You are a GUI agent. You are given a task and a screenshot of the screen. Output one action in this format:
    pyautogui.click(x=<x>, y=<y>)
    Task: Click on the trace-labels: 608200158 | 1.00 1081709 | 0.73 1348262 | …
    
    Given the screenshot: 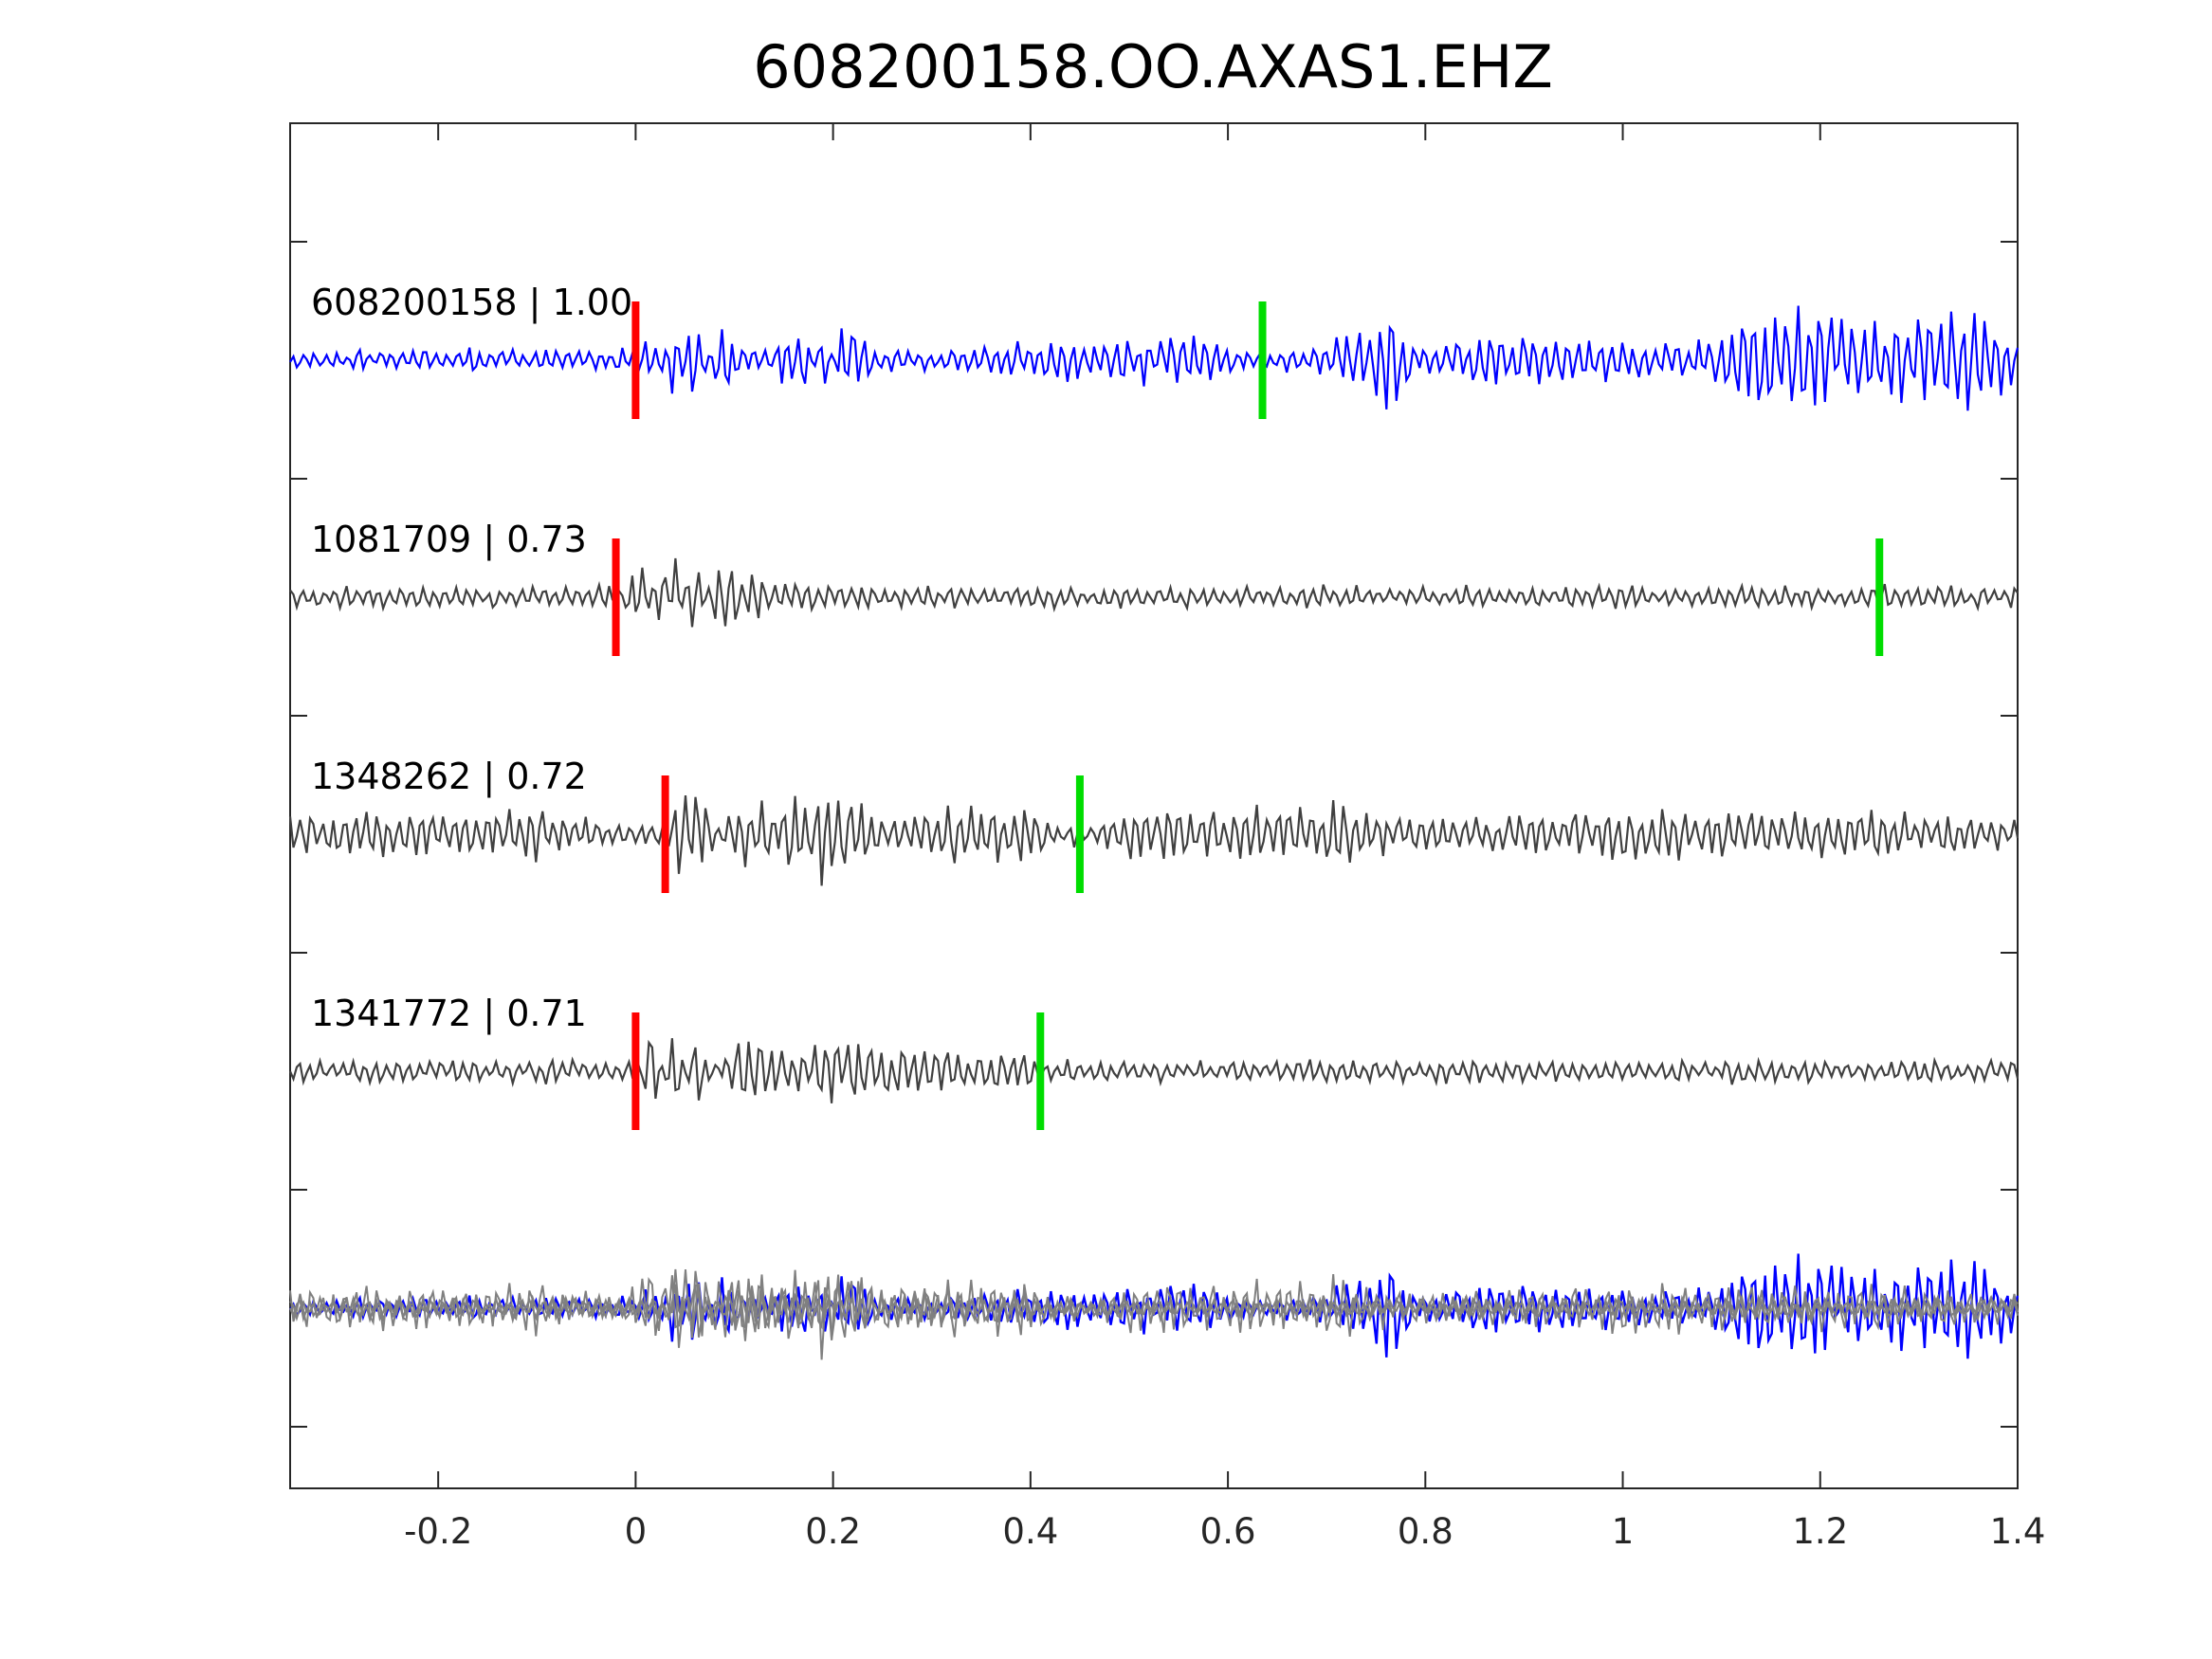 What is the action you would take?
    pyautogui.click(x=471, y=658)
    